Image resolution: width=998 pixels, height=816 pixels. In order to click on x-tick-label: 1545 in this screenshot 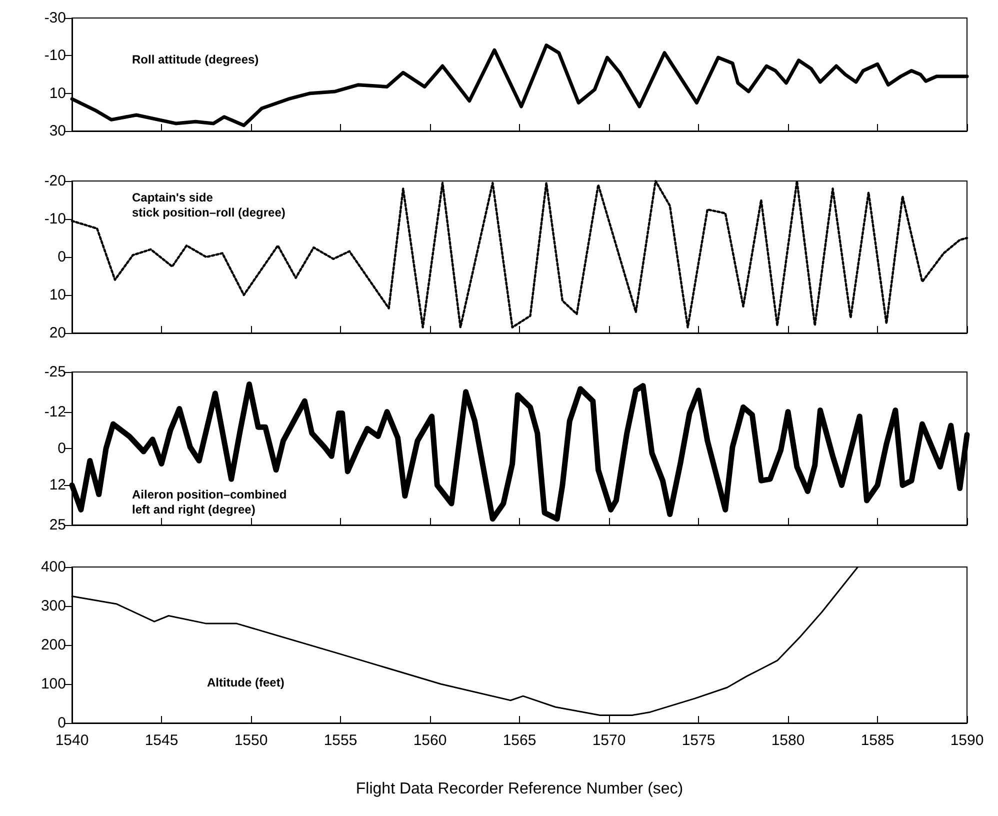, I will do `click(161, 740)`.